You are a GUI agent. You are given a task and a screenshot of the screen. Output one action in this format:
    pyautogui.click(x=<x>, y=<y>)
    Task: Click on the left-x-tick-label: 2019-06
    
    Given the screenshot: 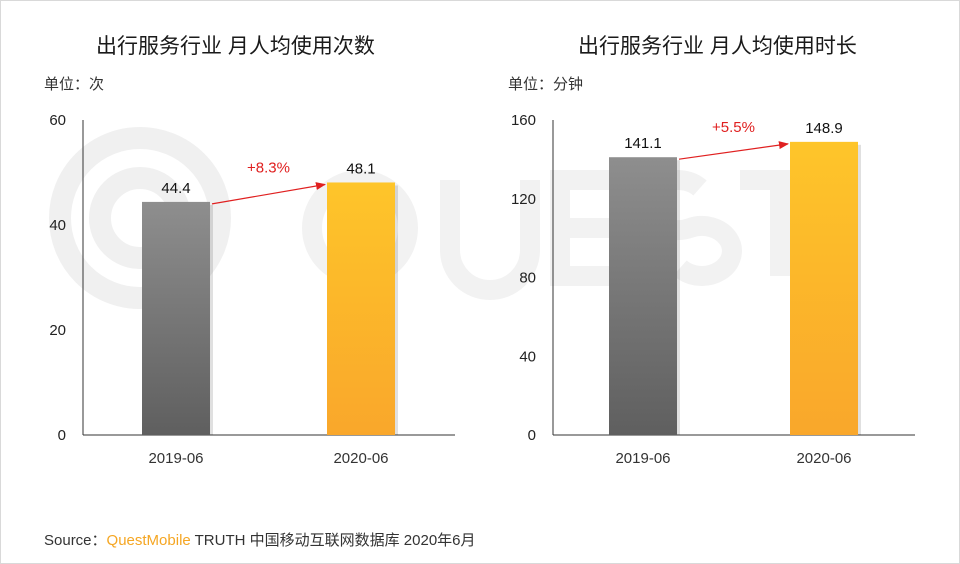 What is the action you would take?
    pyautogui.click(x=175, y=458)
    